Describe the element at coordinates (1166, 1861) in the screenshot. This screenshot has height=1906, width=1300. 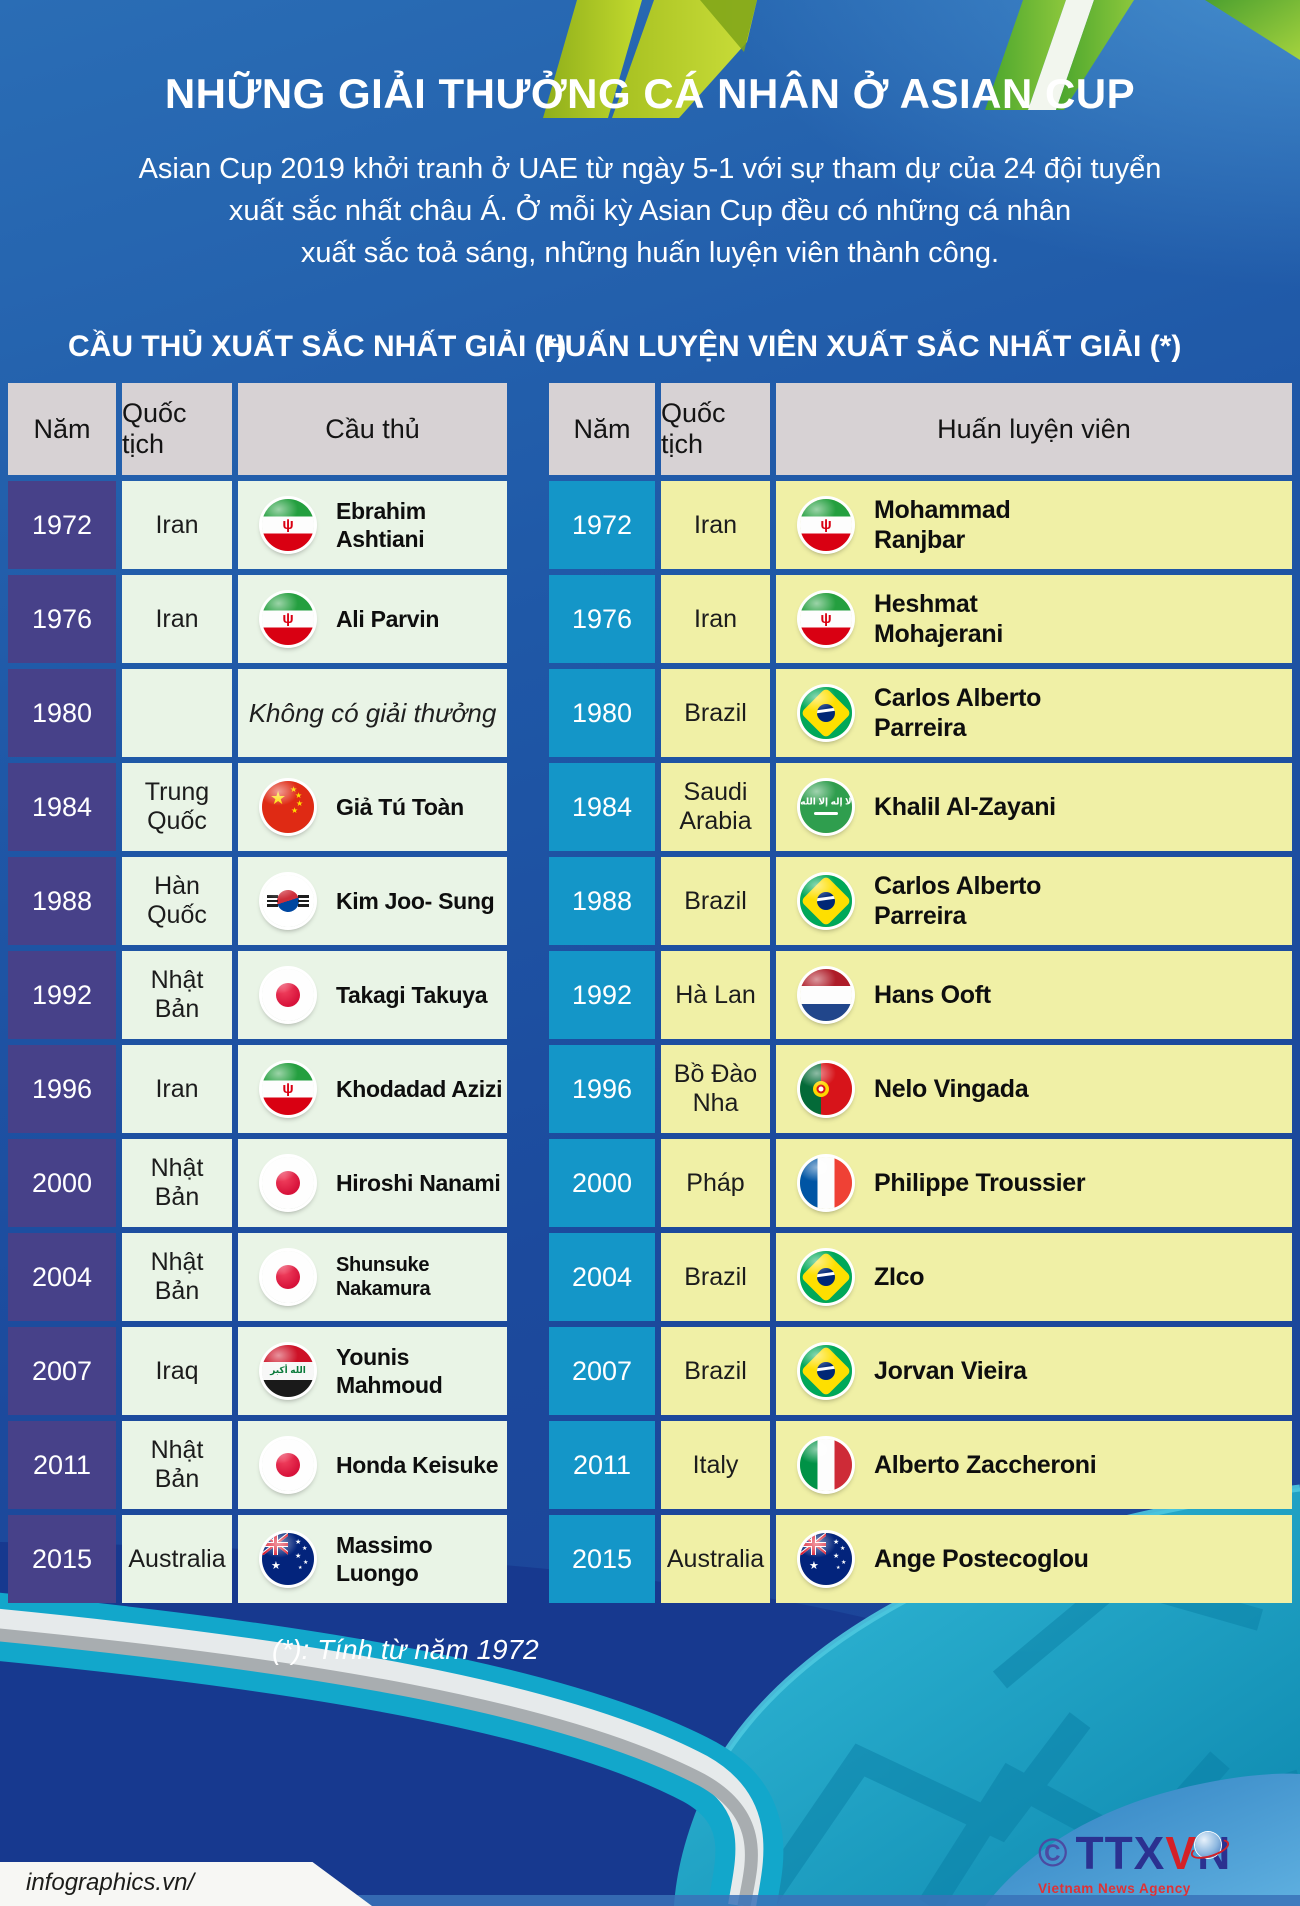
I see `ttxvn-logo: © TTXVN Vietnam News Agency` at that location.